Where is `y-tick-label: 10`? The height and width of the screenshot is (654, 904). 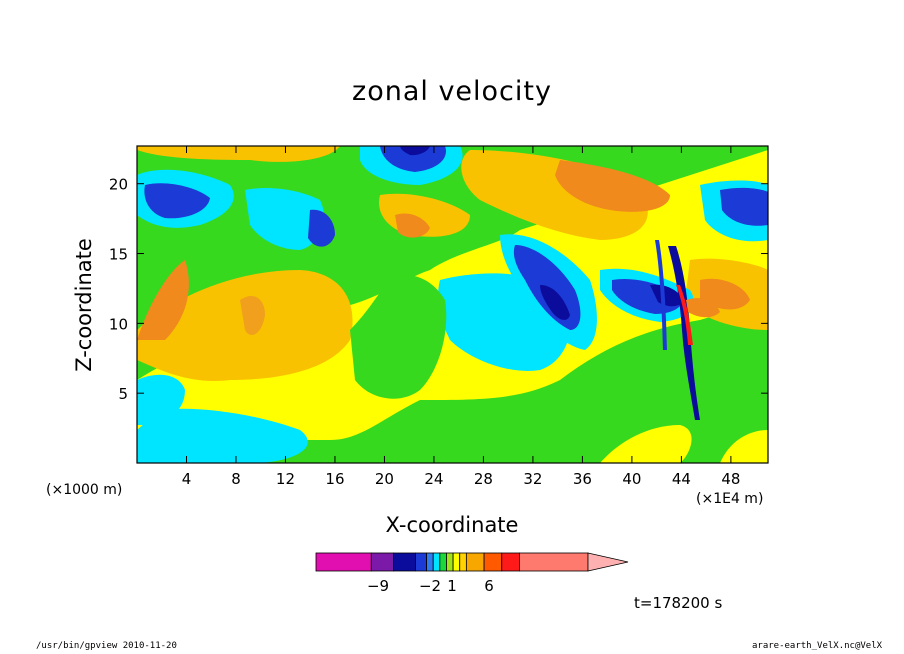
y-tick-label: 10 is located at coordinates (118, 324).